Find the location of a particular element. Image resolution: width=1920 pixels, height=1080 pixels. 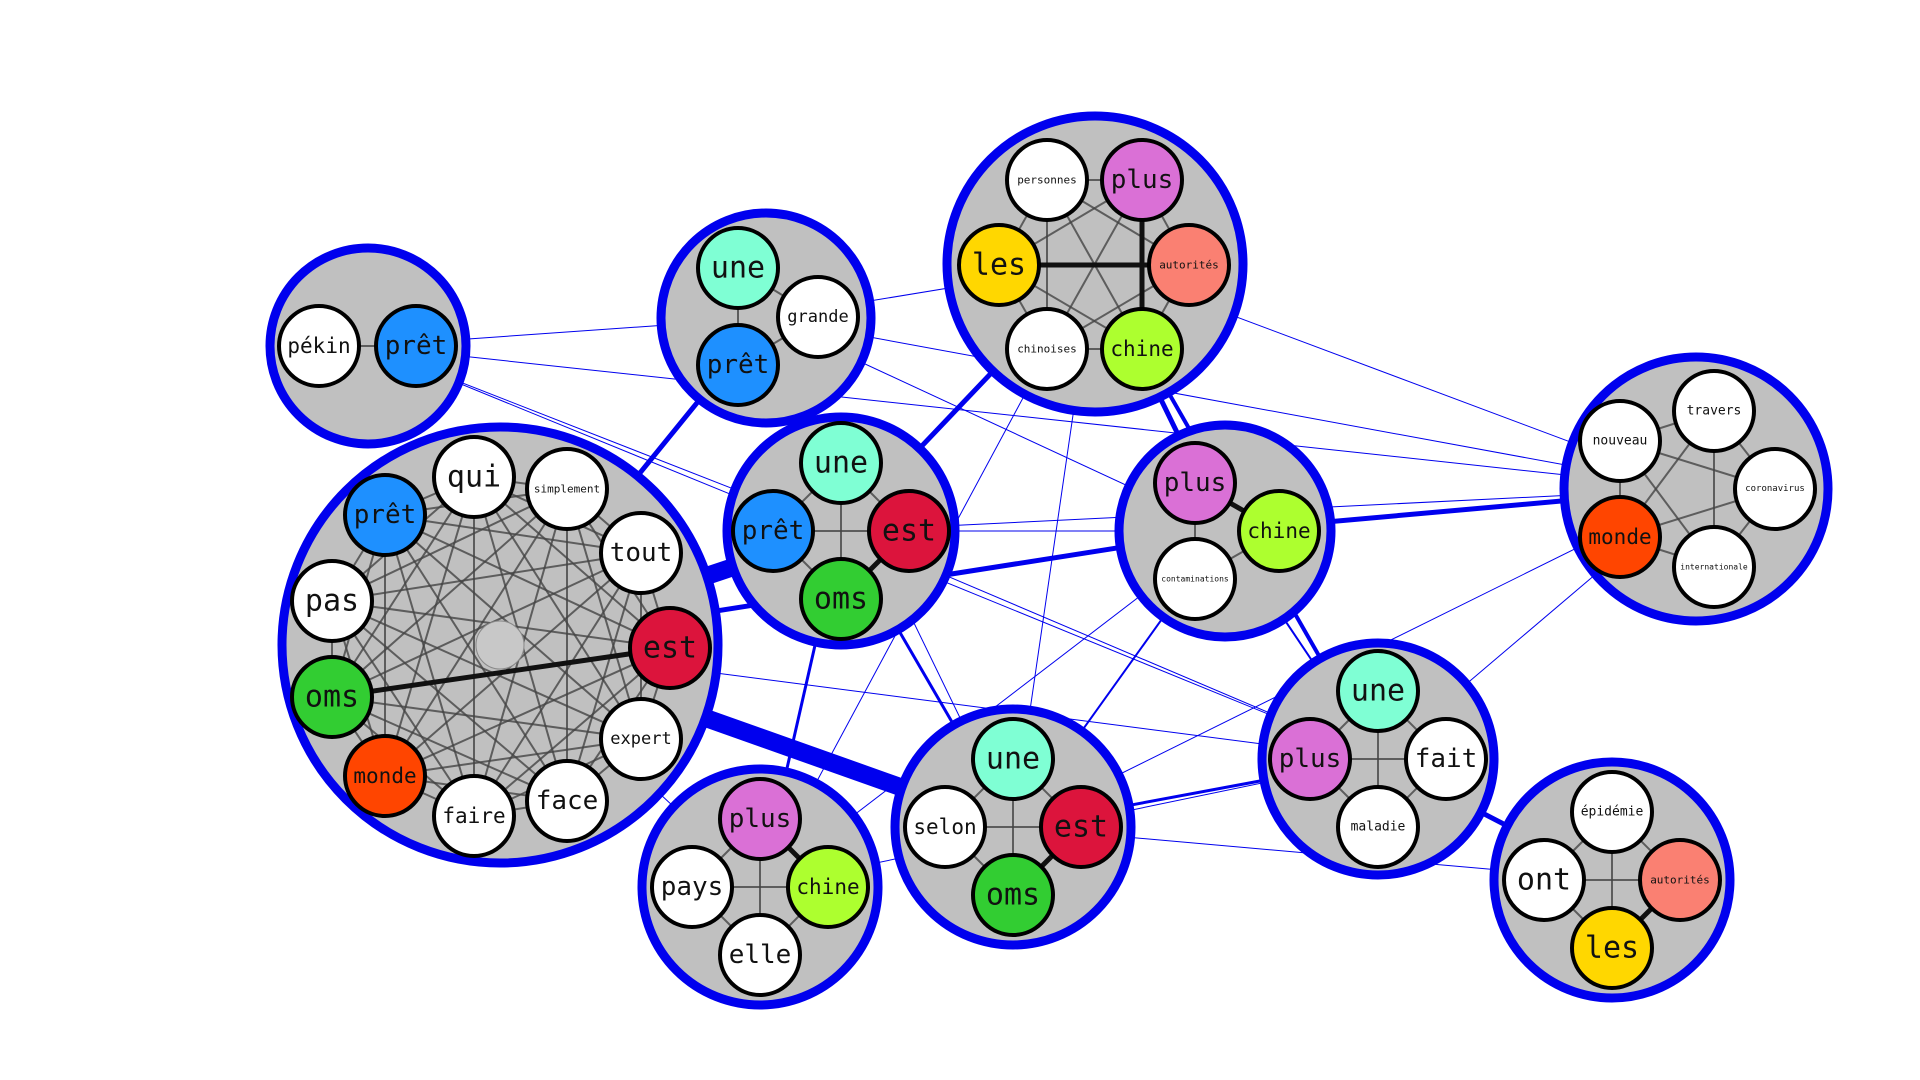

strong-word-edge is located at coordinates (501, 672).